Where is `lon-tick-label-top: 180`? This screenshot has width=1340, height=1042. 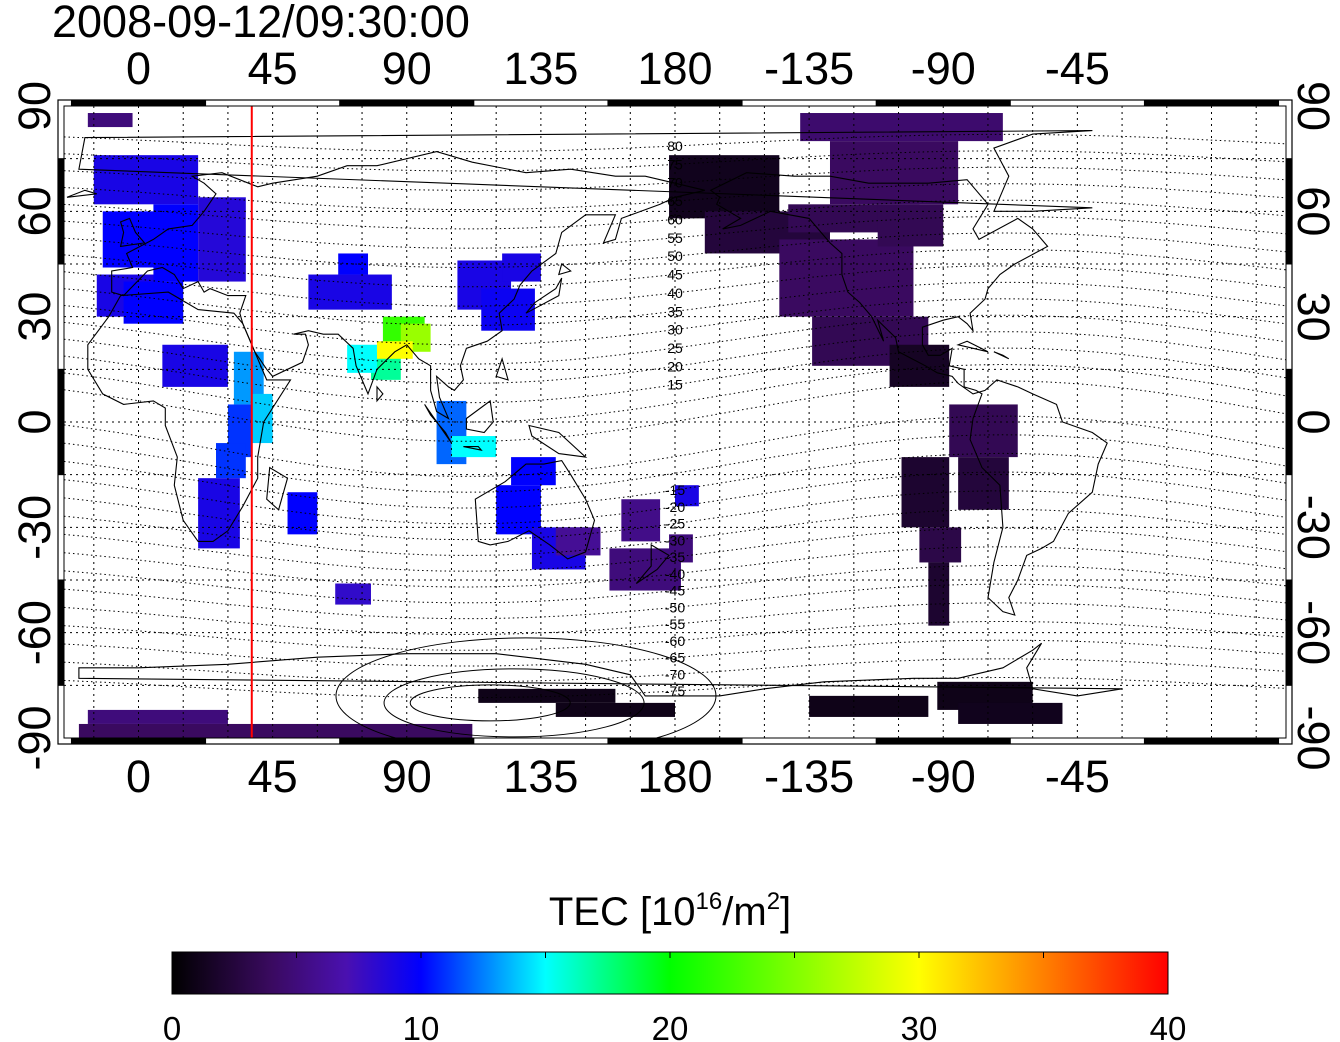
lon-tick-label-top: 180 is located at coordinates (674, 68).